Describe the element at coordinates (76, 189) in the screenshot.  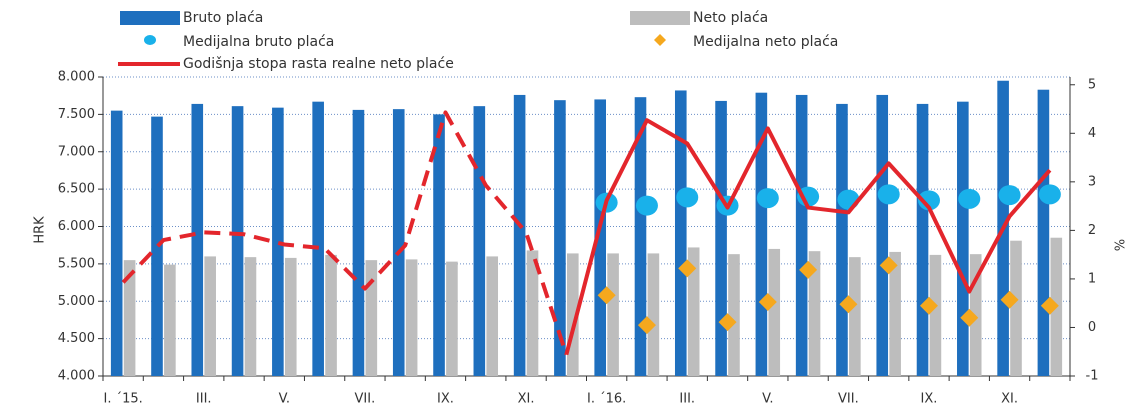
I see `y-tick-label: 6.500` at that location.